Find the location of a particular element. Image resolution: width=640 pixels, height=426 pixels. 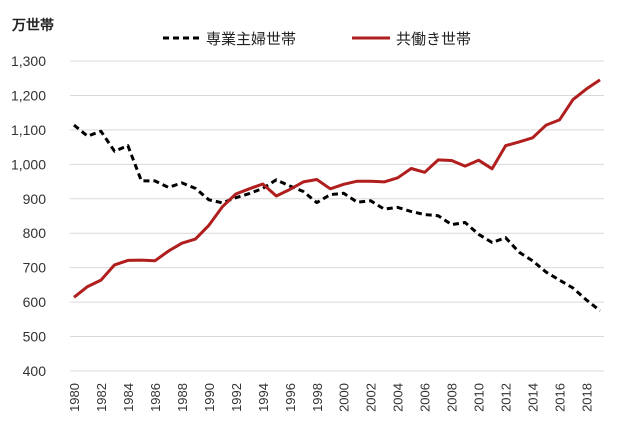

y-tick-label: 900 is located at coordinates (35, 199).